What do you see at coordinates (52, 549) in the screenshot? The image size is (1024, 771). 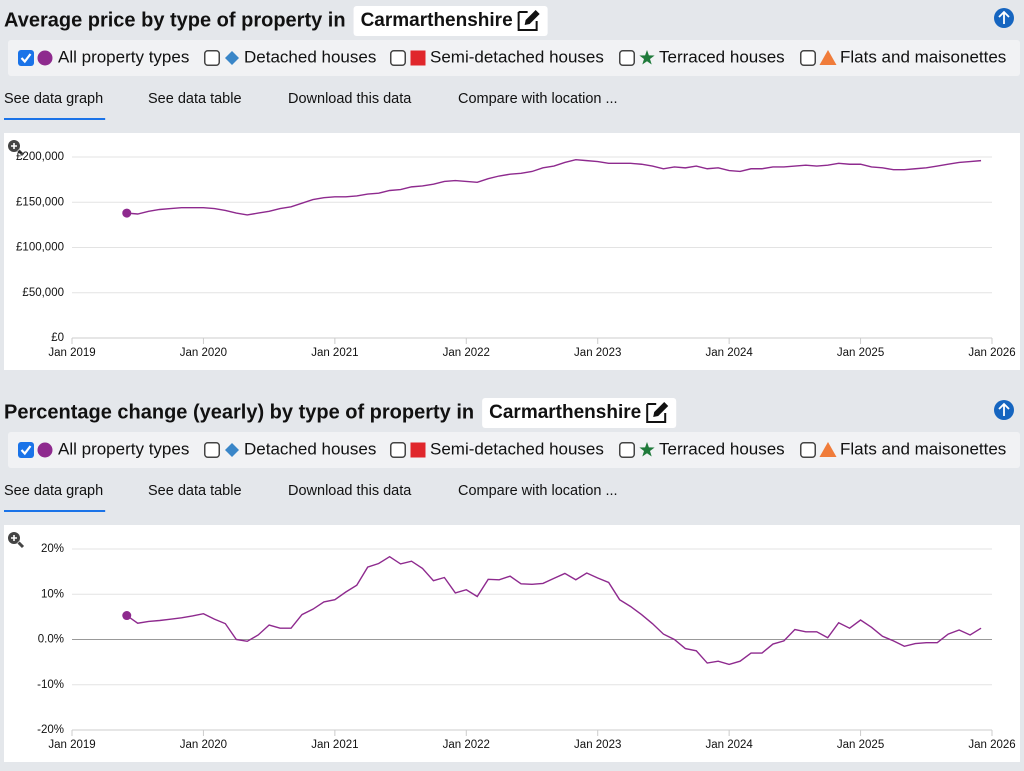 I see `y-tick-label: 20%` at bounding box center [52, 549].